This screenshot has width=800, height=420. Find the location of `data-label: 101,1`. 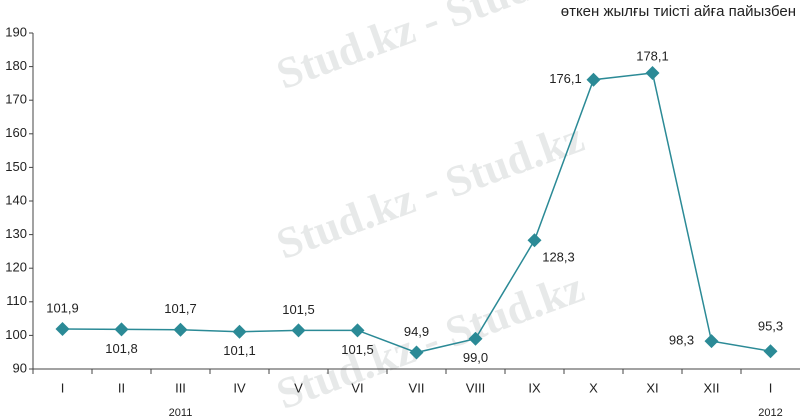

data-label: 101,1 is located at coordinates (239, 350).